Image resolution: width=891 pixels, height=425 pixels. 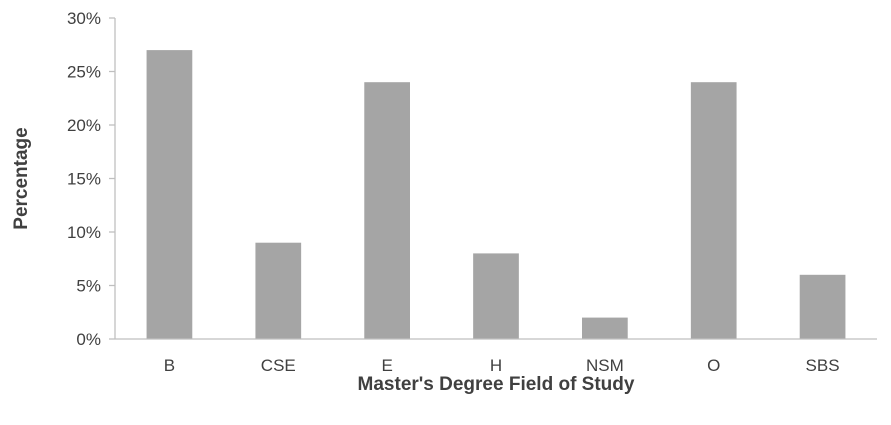 I want to click on y-tick-label: 0%, so click(x=88, y=339).